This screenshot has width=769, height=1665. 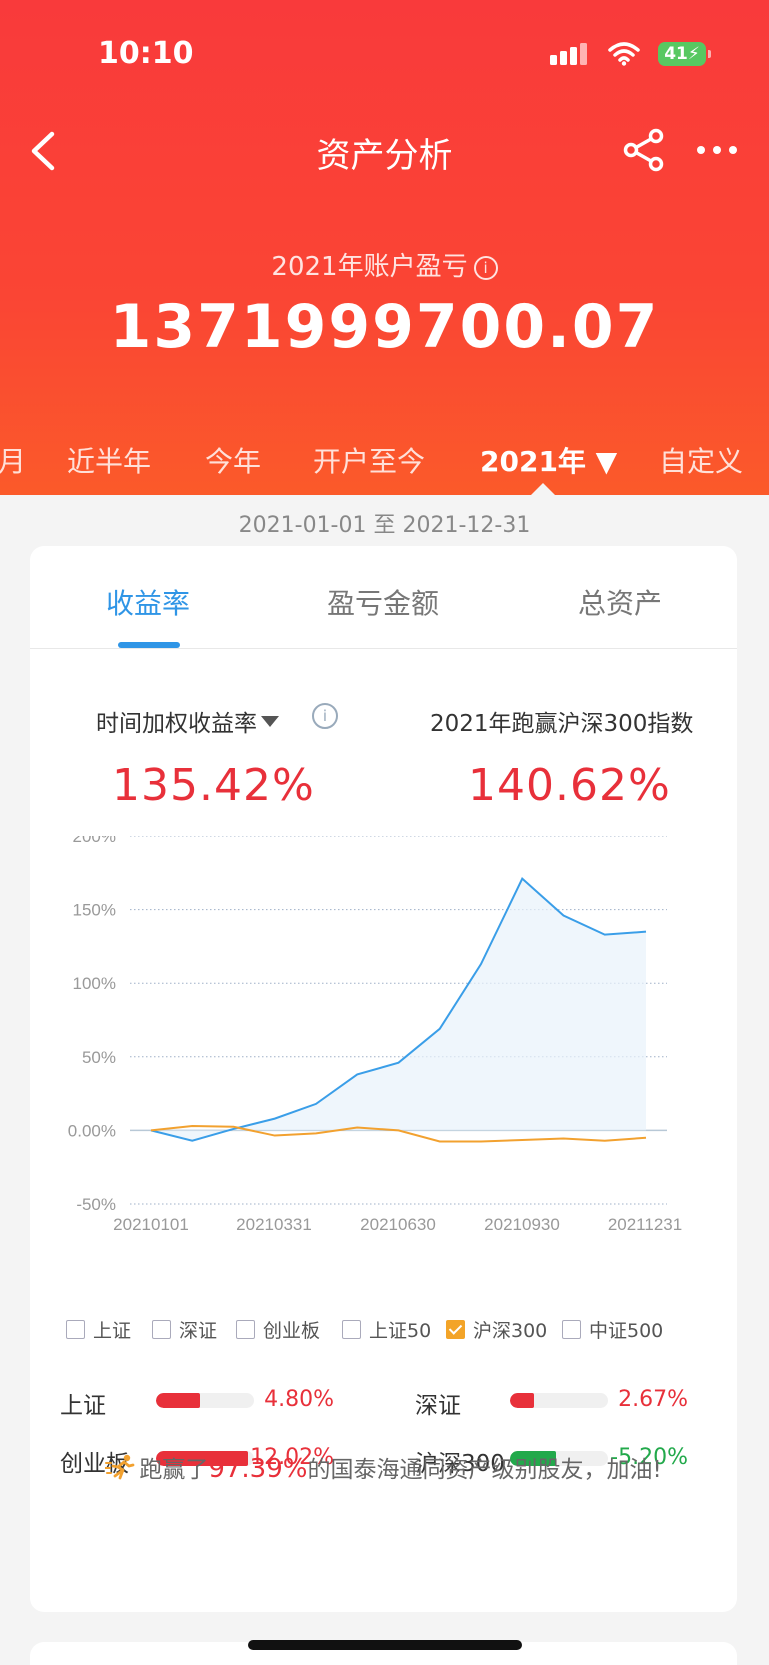 I want to click on metric-tab-underline, so click(x=149, y=645).